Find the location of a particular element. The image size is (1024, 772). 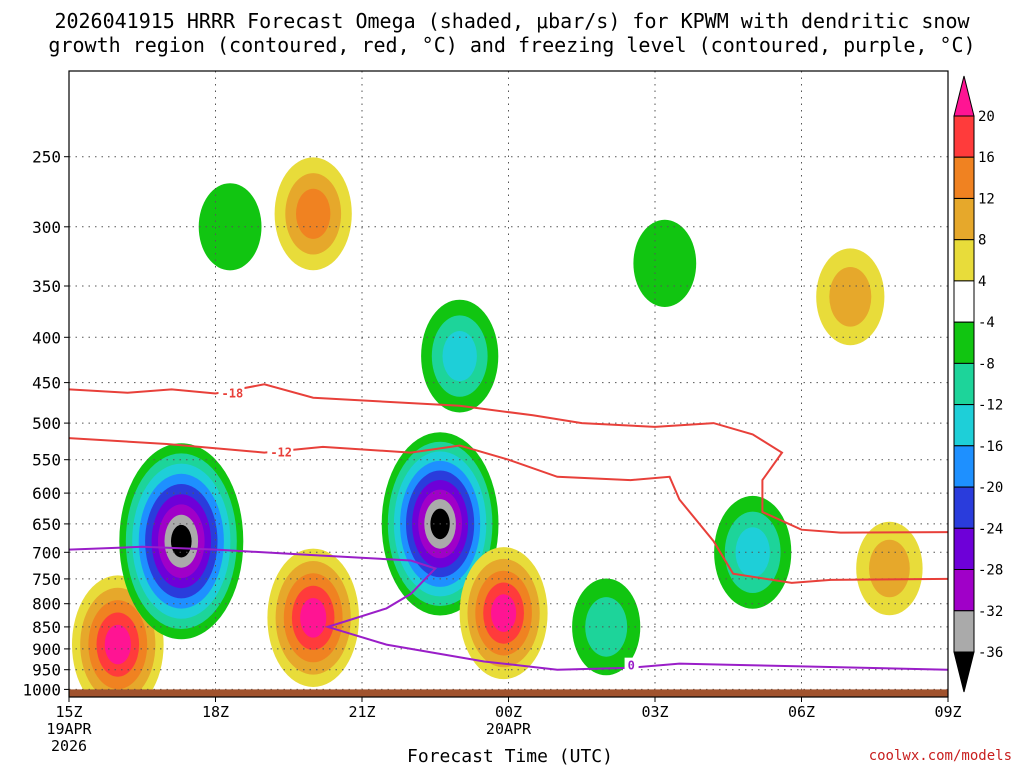

dgz-label-bg--12 is located at coordinates (280, 452).